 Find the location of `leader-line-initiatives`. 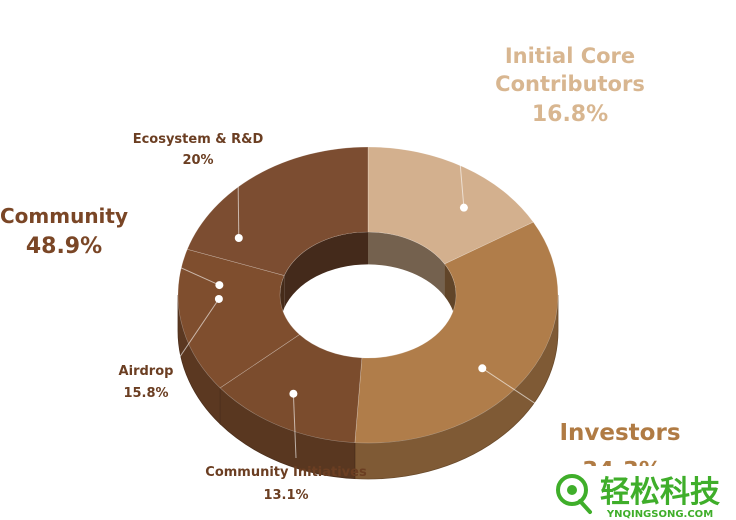

leader-line-initiatives is located at coordinates (294, 426).